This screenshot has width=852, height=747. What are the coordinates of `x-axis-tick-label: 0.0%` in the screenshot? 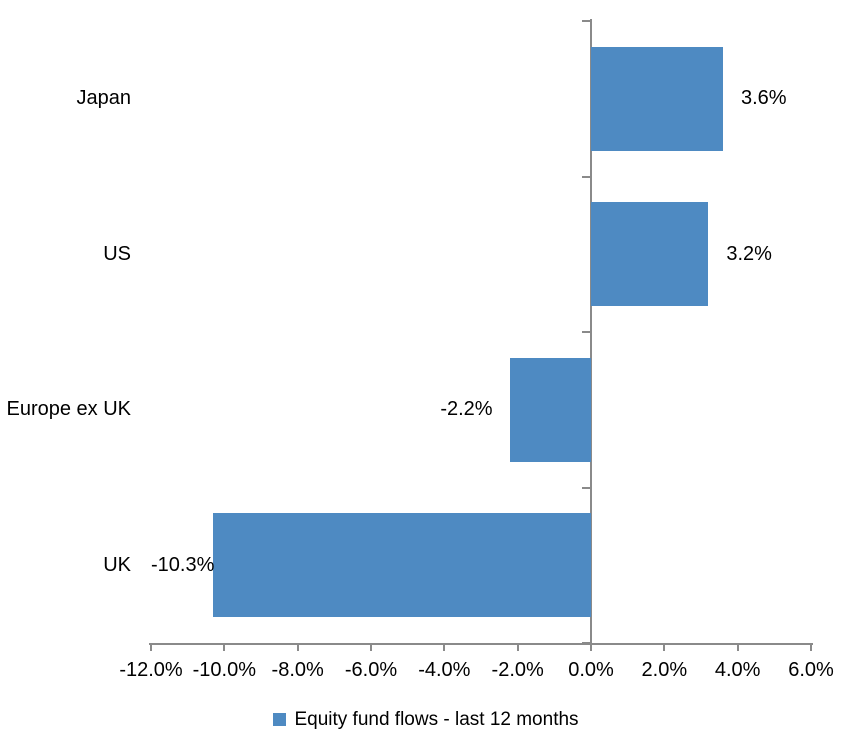 It's located at (591, 670).